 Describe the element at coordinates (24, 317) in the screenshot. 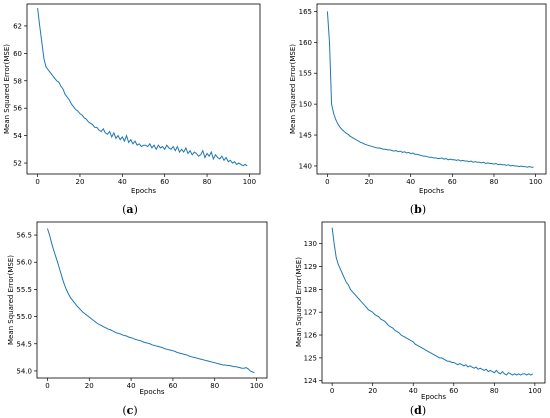

I see `y-tick-label: 55.0` at that location.